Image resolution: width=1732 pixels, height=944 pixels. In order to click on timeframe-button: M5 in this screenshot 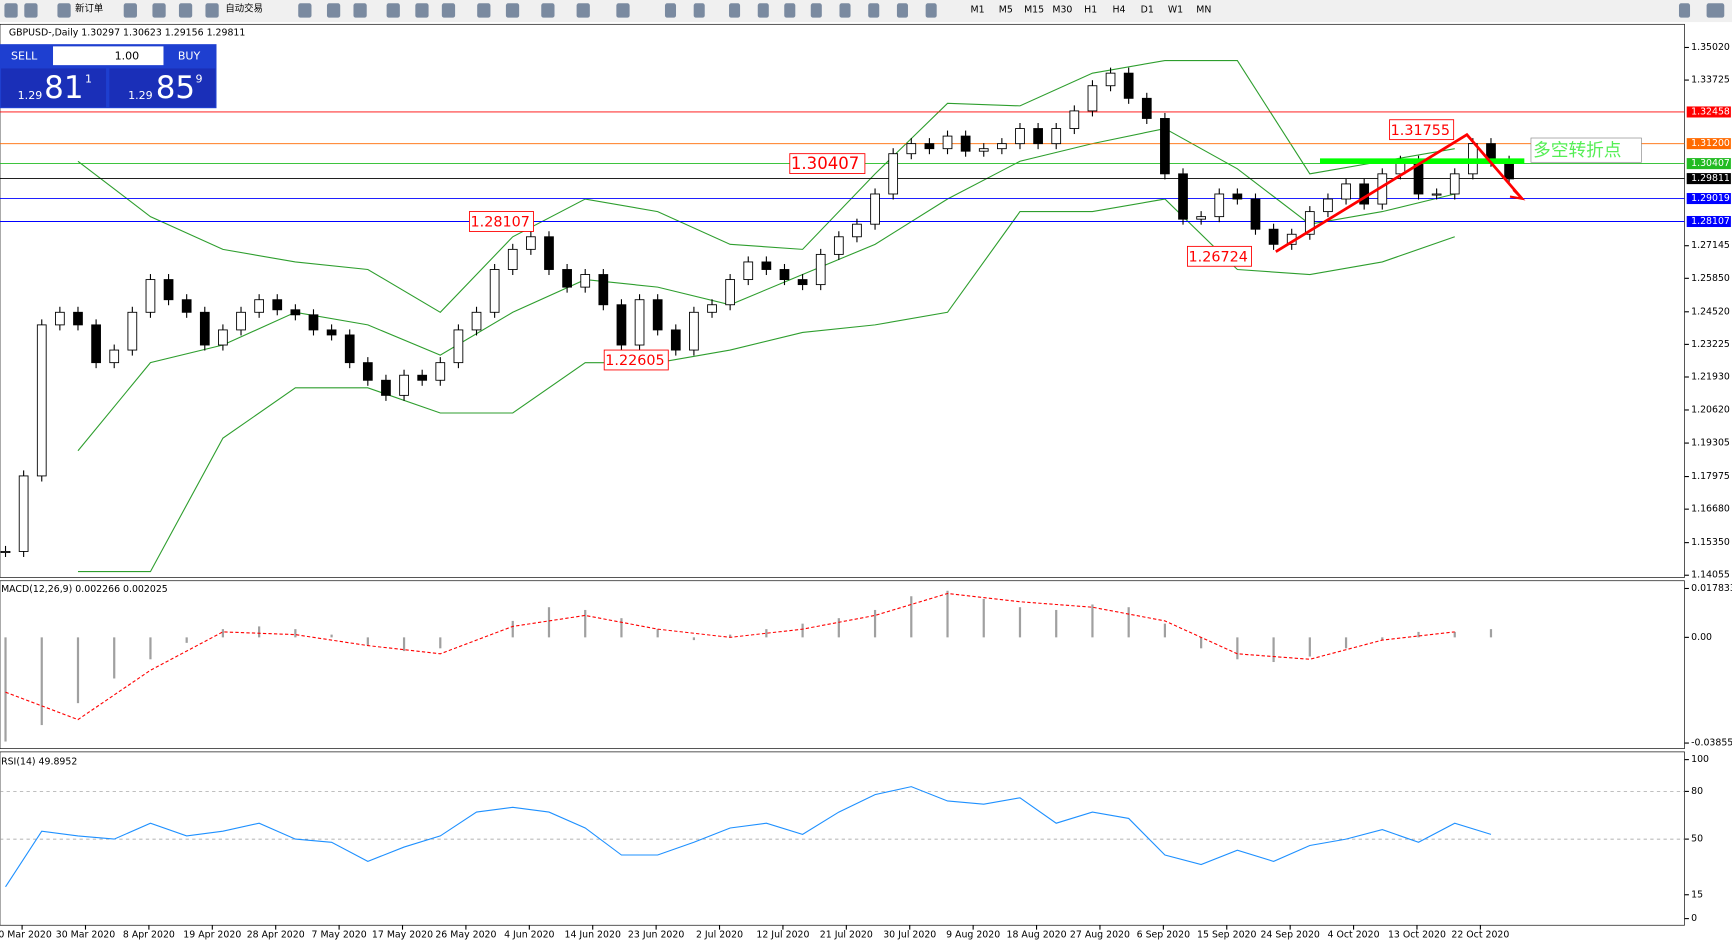, I will do `click(1006, 9)`.